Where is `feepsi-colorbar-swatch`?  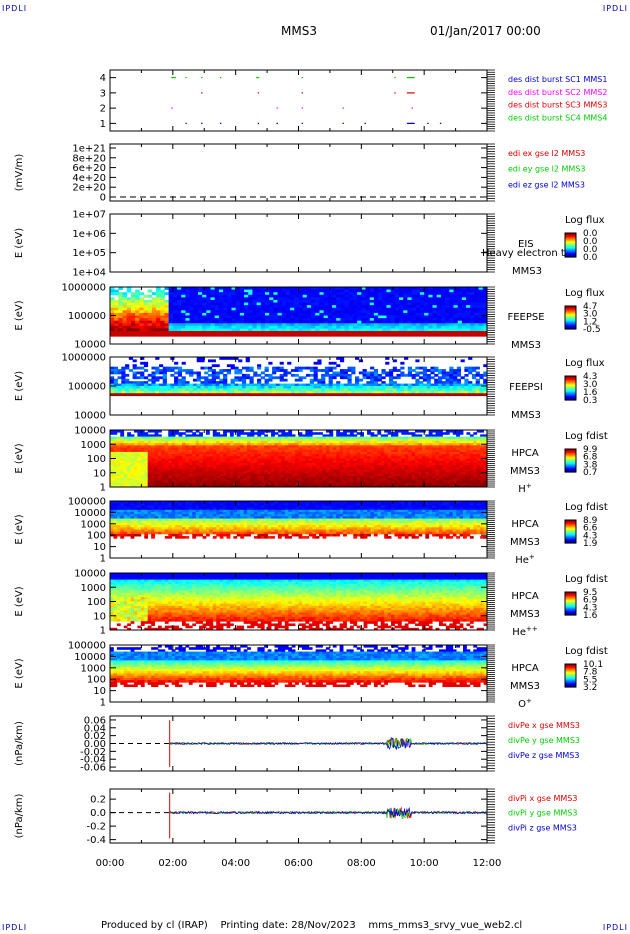 feepsi-colorbar-swatch is located at coordinates (570, 379).